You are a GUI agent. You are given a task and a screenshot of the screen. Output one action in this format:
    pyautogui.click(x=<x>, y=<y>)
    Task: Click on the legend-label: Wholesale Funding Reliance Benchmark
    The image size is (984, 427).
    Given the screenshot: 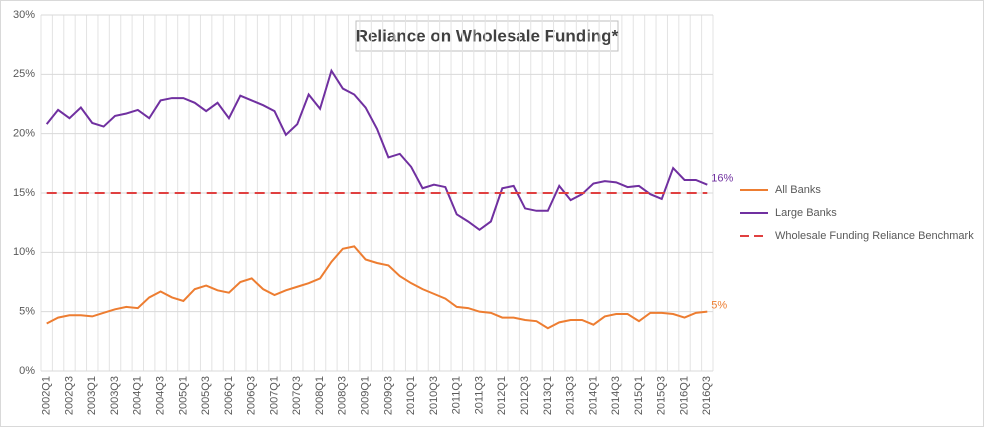 What is the action you would take?
    pyautogui.click(x=874, y=236)
    